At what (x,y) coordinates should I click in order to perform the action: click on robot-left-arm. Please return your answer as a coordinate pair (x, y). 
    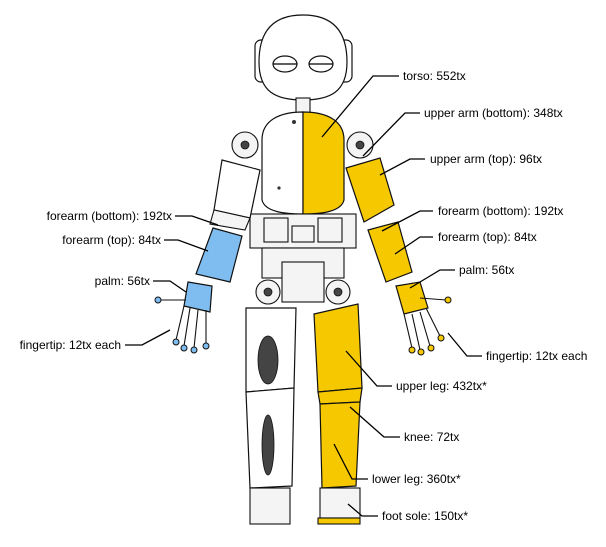
    Looking at the image, I should click on (207, 256).